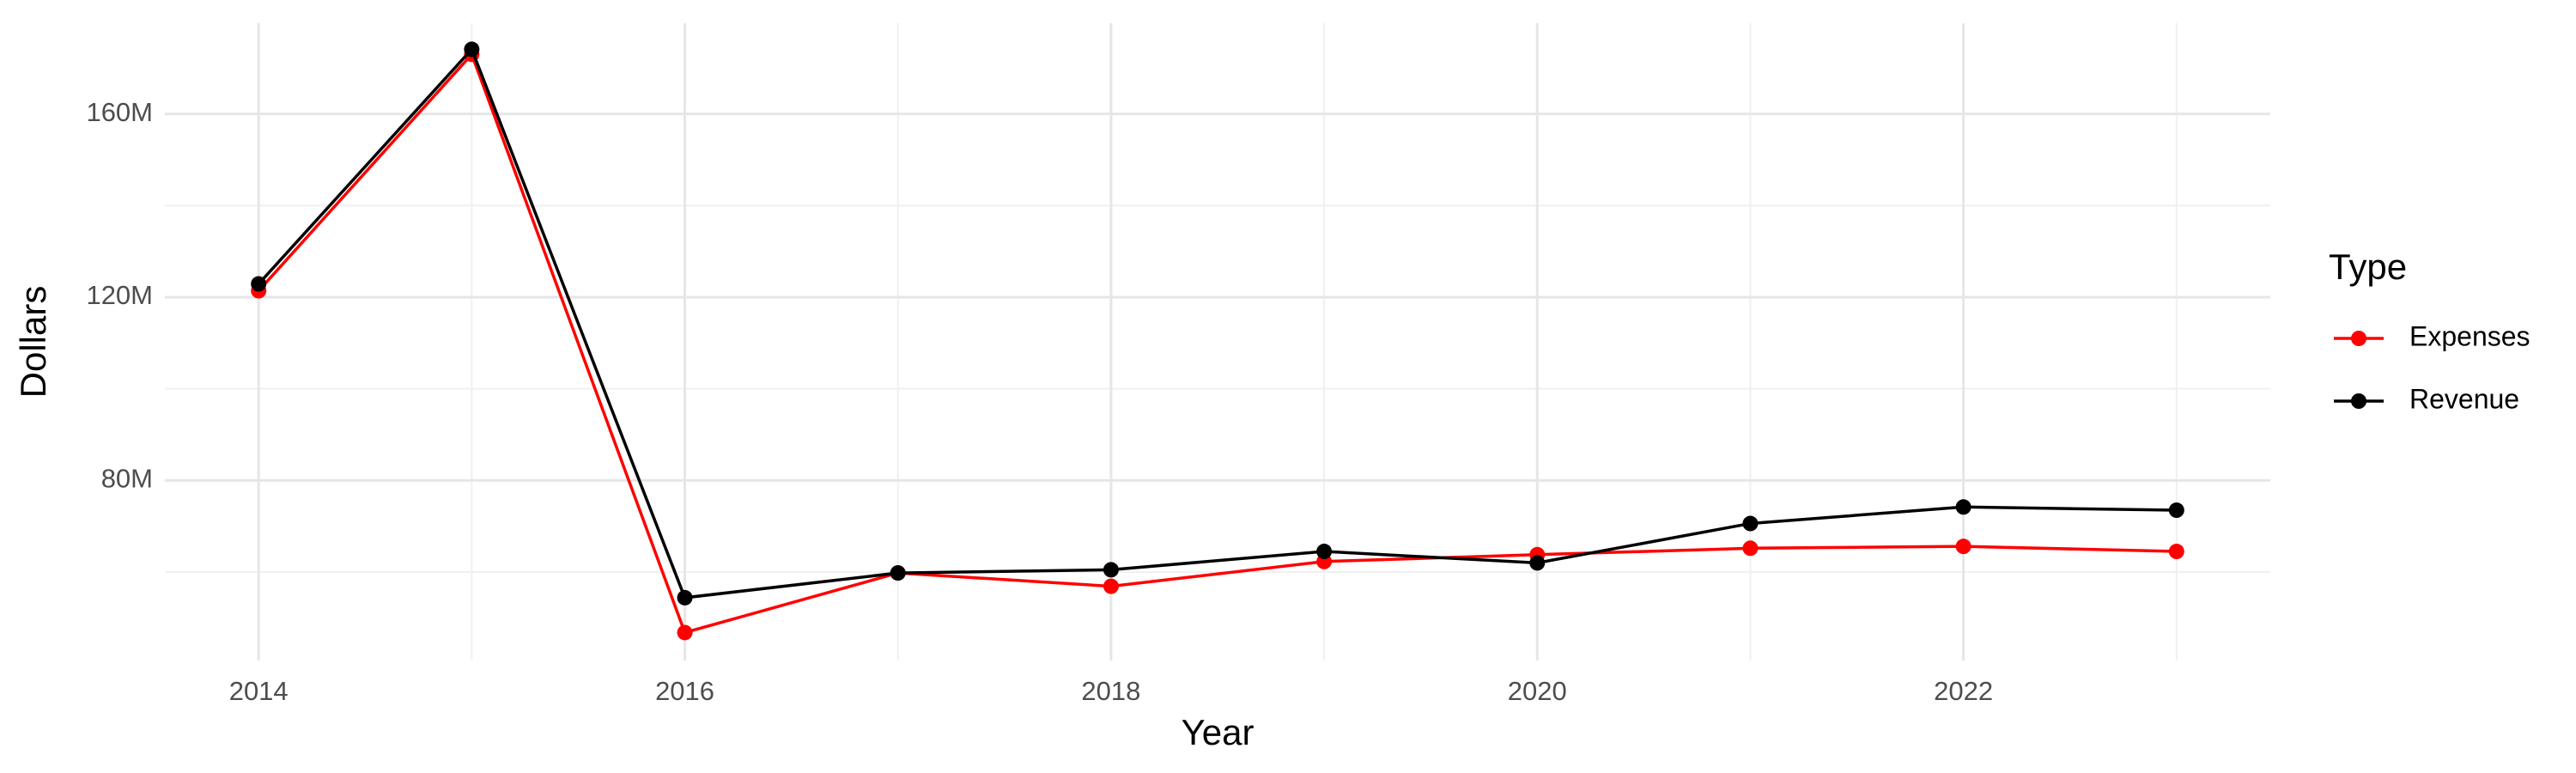  I want to click on x-tick-label: 2020, so click(1537, 691).